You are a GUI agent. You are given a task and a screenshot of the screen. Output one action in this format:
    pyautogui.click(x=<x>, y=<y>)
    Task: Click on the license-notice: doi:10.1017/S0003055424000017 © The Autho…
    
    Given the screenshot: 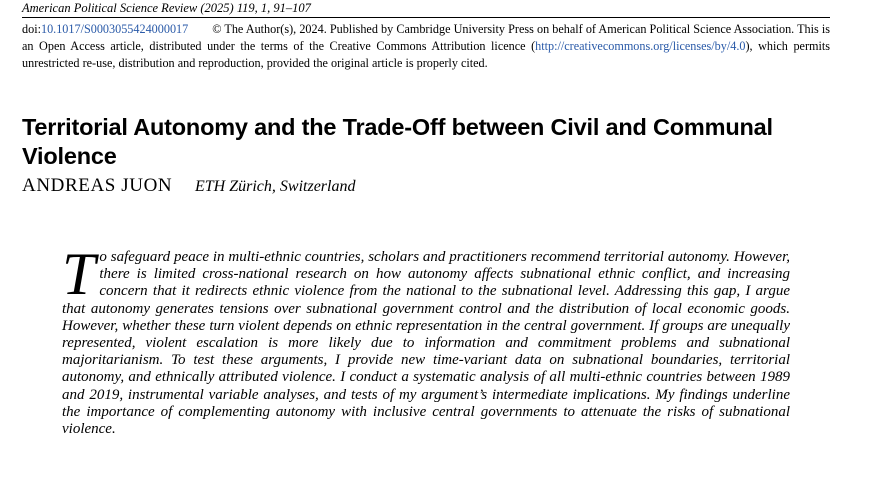 What is the action you would take?
    pyautogui.click(x=426, y=46)
    